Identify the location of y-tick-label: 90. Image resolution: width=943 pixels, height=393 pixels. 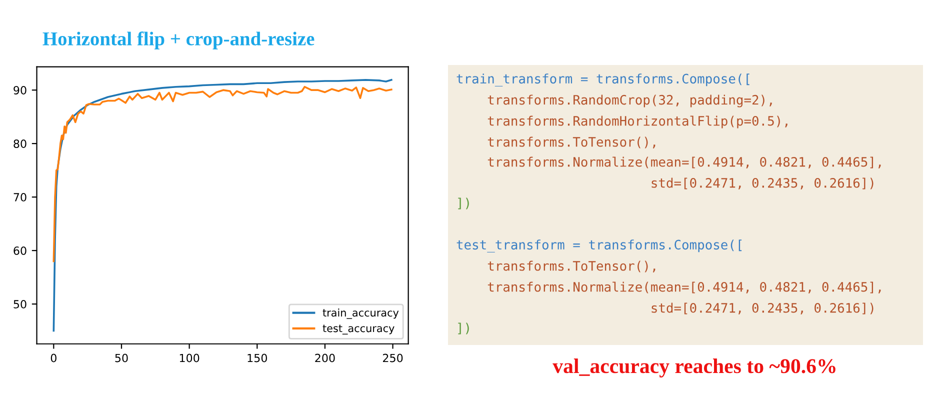
(20, 90).